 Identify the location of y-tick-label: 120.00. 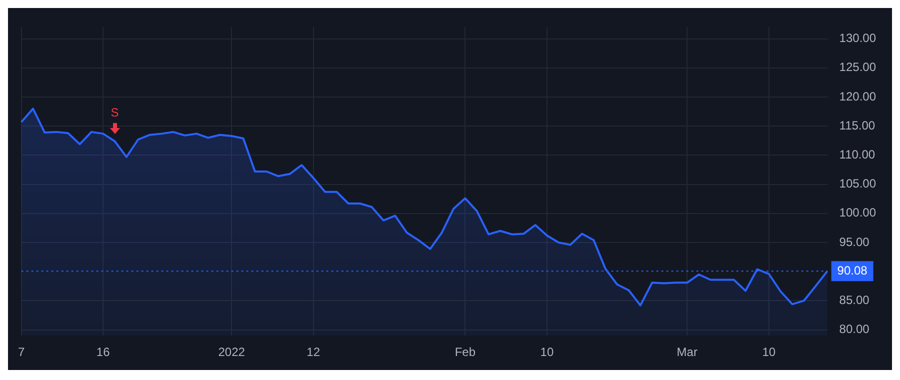
(857, 96).